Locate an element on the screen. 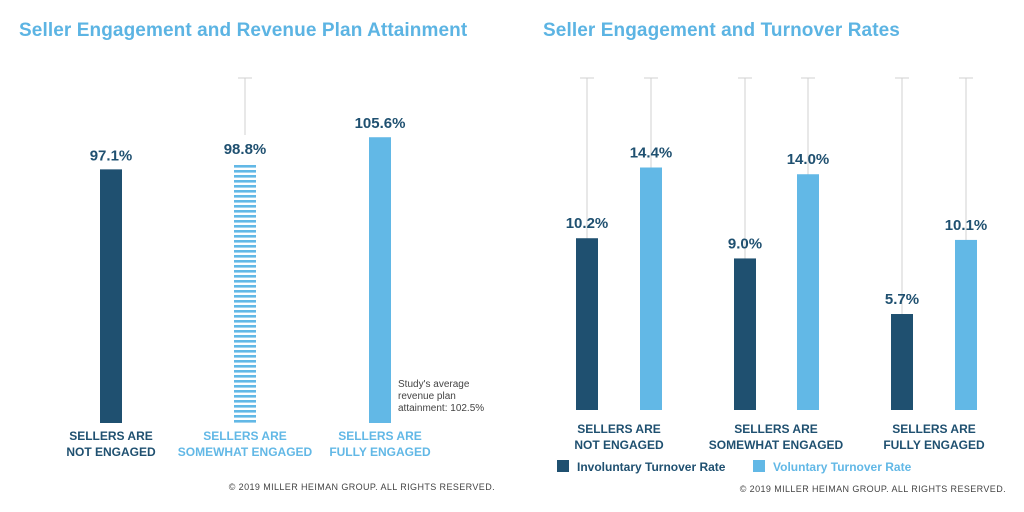 The height and width of the screenshot is (512, 1024). data-label: 97.1% is located at coordinates (111, 155).